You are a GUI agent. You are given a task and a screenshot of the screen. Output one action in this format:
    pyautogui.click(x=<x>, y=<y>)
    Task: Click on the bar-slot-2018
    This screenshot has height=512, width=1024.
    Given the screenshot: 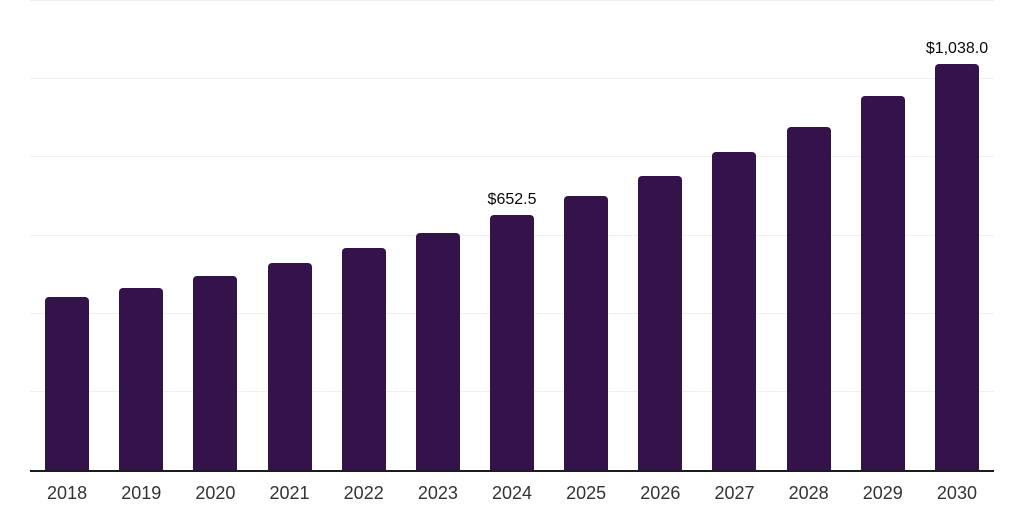 What is the action you would take?
    pyautogui.click(x=67, y=235)
    